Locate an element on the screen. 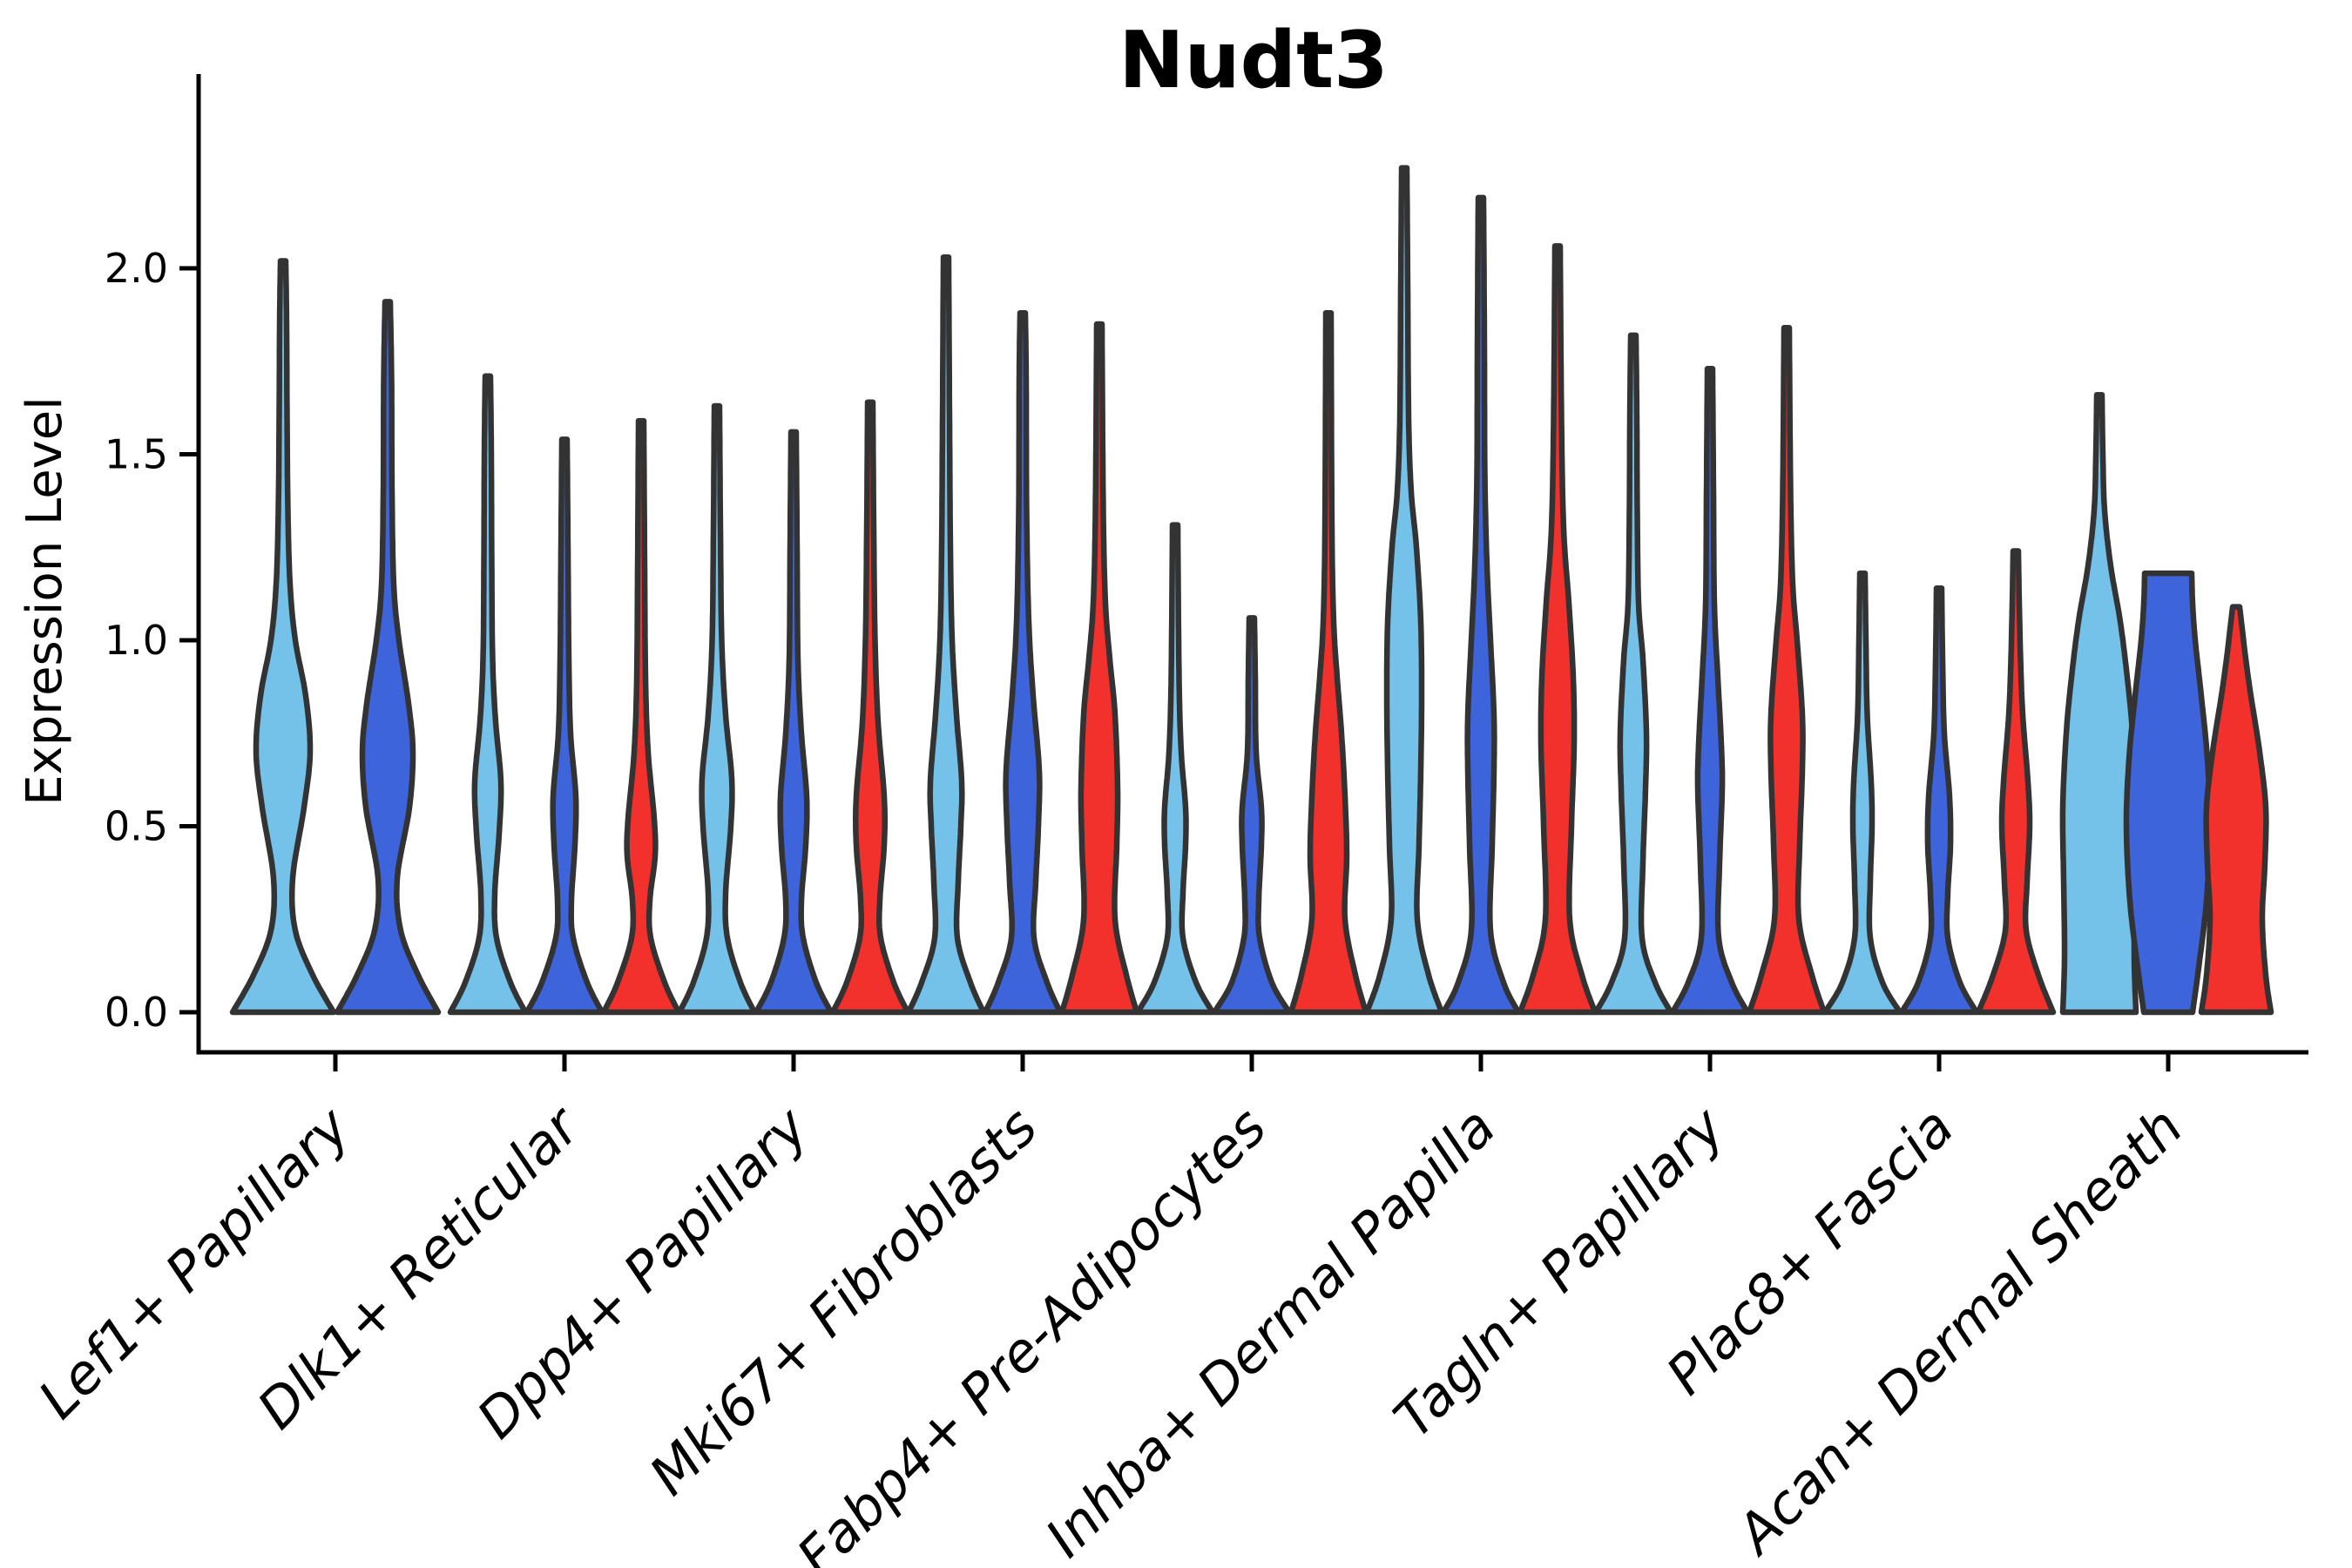 The image size is (2352, 1568). violin-dpp4-light_blue is located at coordinates (717, 709).